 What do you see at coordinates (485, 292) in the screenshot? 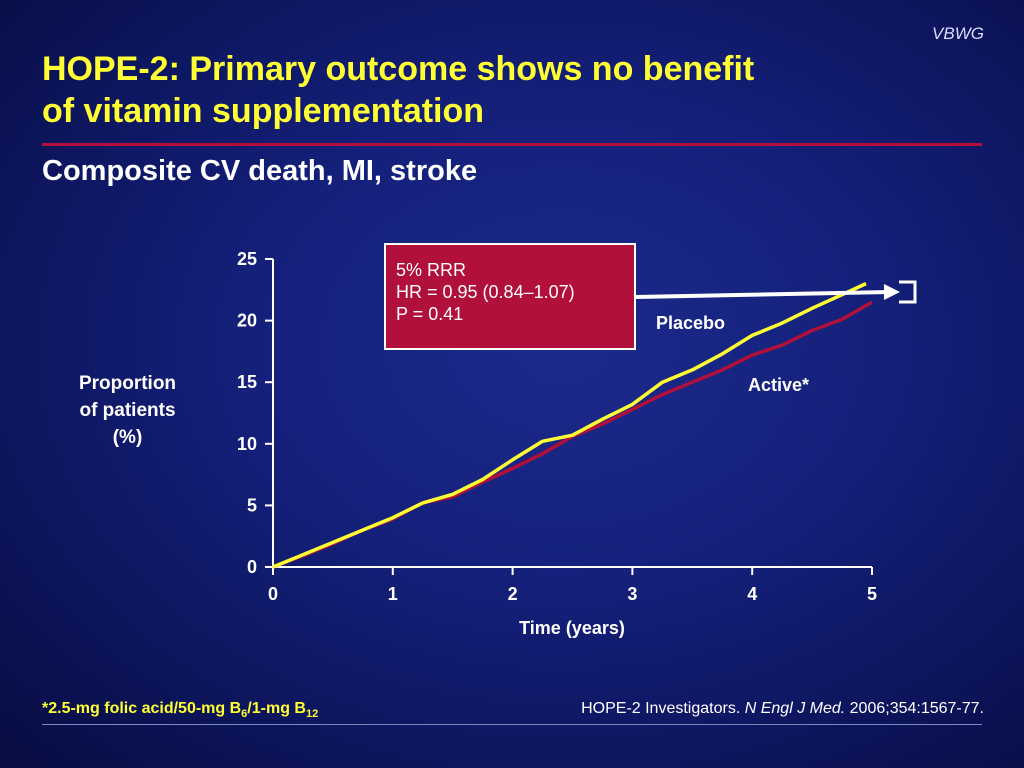
I see `hr-text: HR = 0.95 (0.84–1.07)` at bounding box center [485, 292].